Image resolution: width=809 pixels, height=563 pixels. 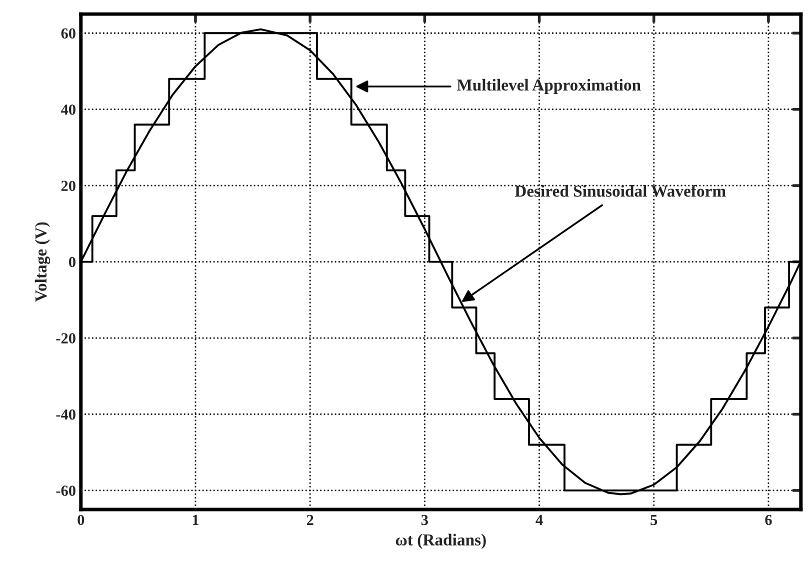 What do you see at coordinates (68, 33) in the screenshot?
I see `y-tick-label: 60` at bounding box center [68, 33].